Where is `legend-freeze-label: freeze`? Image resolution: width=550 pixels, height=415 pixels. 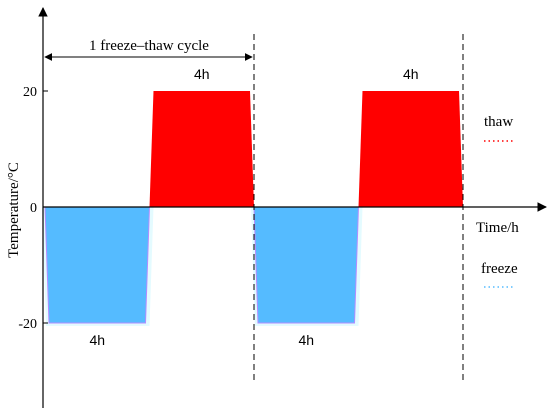 legend-freeze-label: freeze is located at coordinates (499, 269).